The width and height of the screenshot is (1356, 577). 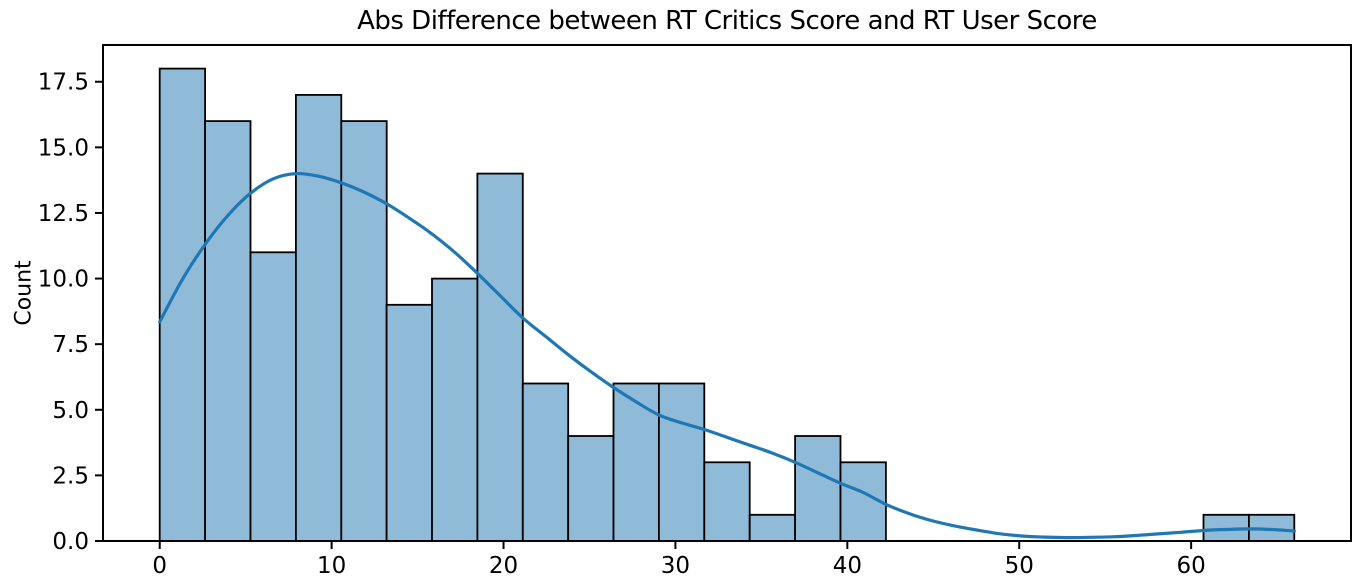 I want to click on y-tick-label: 7.5, so click(x=70, y=345).